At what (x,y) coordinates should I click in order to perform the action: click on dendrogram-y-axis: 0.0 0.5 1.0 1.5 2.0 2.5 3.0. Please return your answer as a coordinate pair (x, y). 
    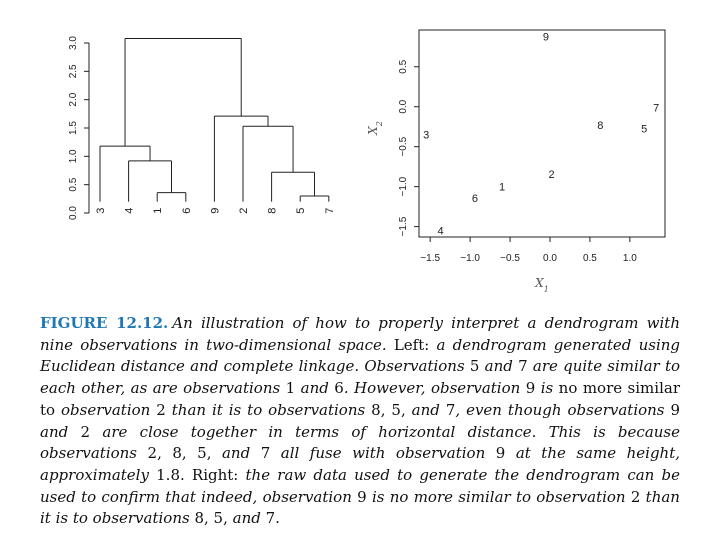
    Looking at the image, I should click on (79, 128).